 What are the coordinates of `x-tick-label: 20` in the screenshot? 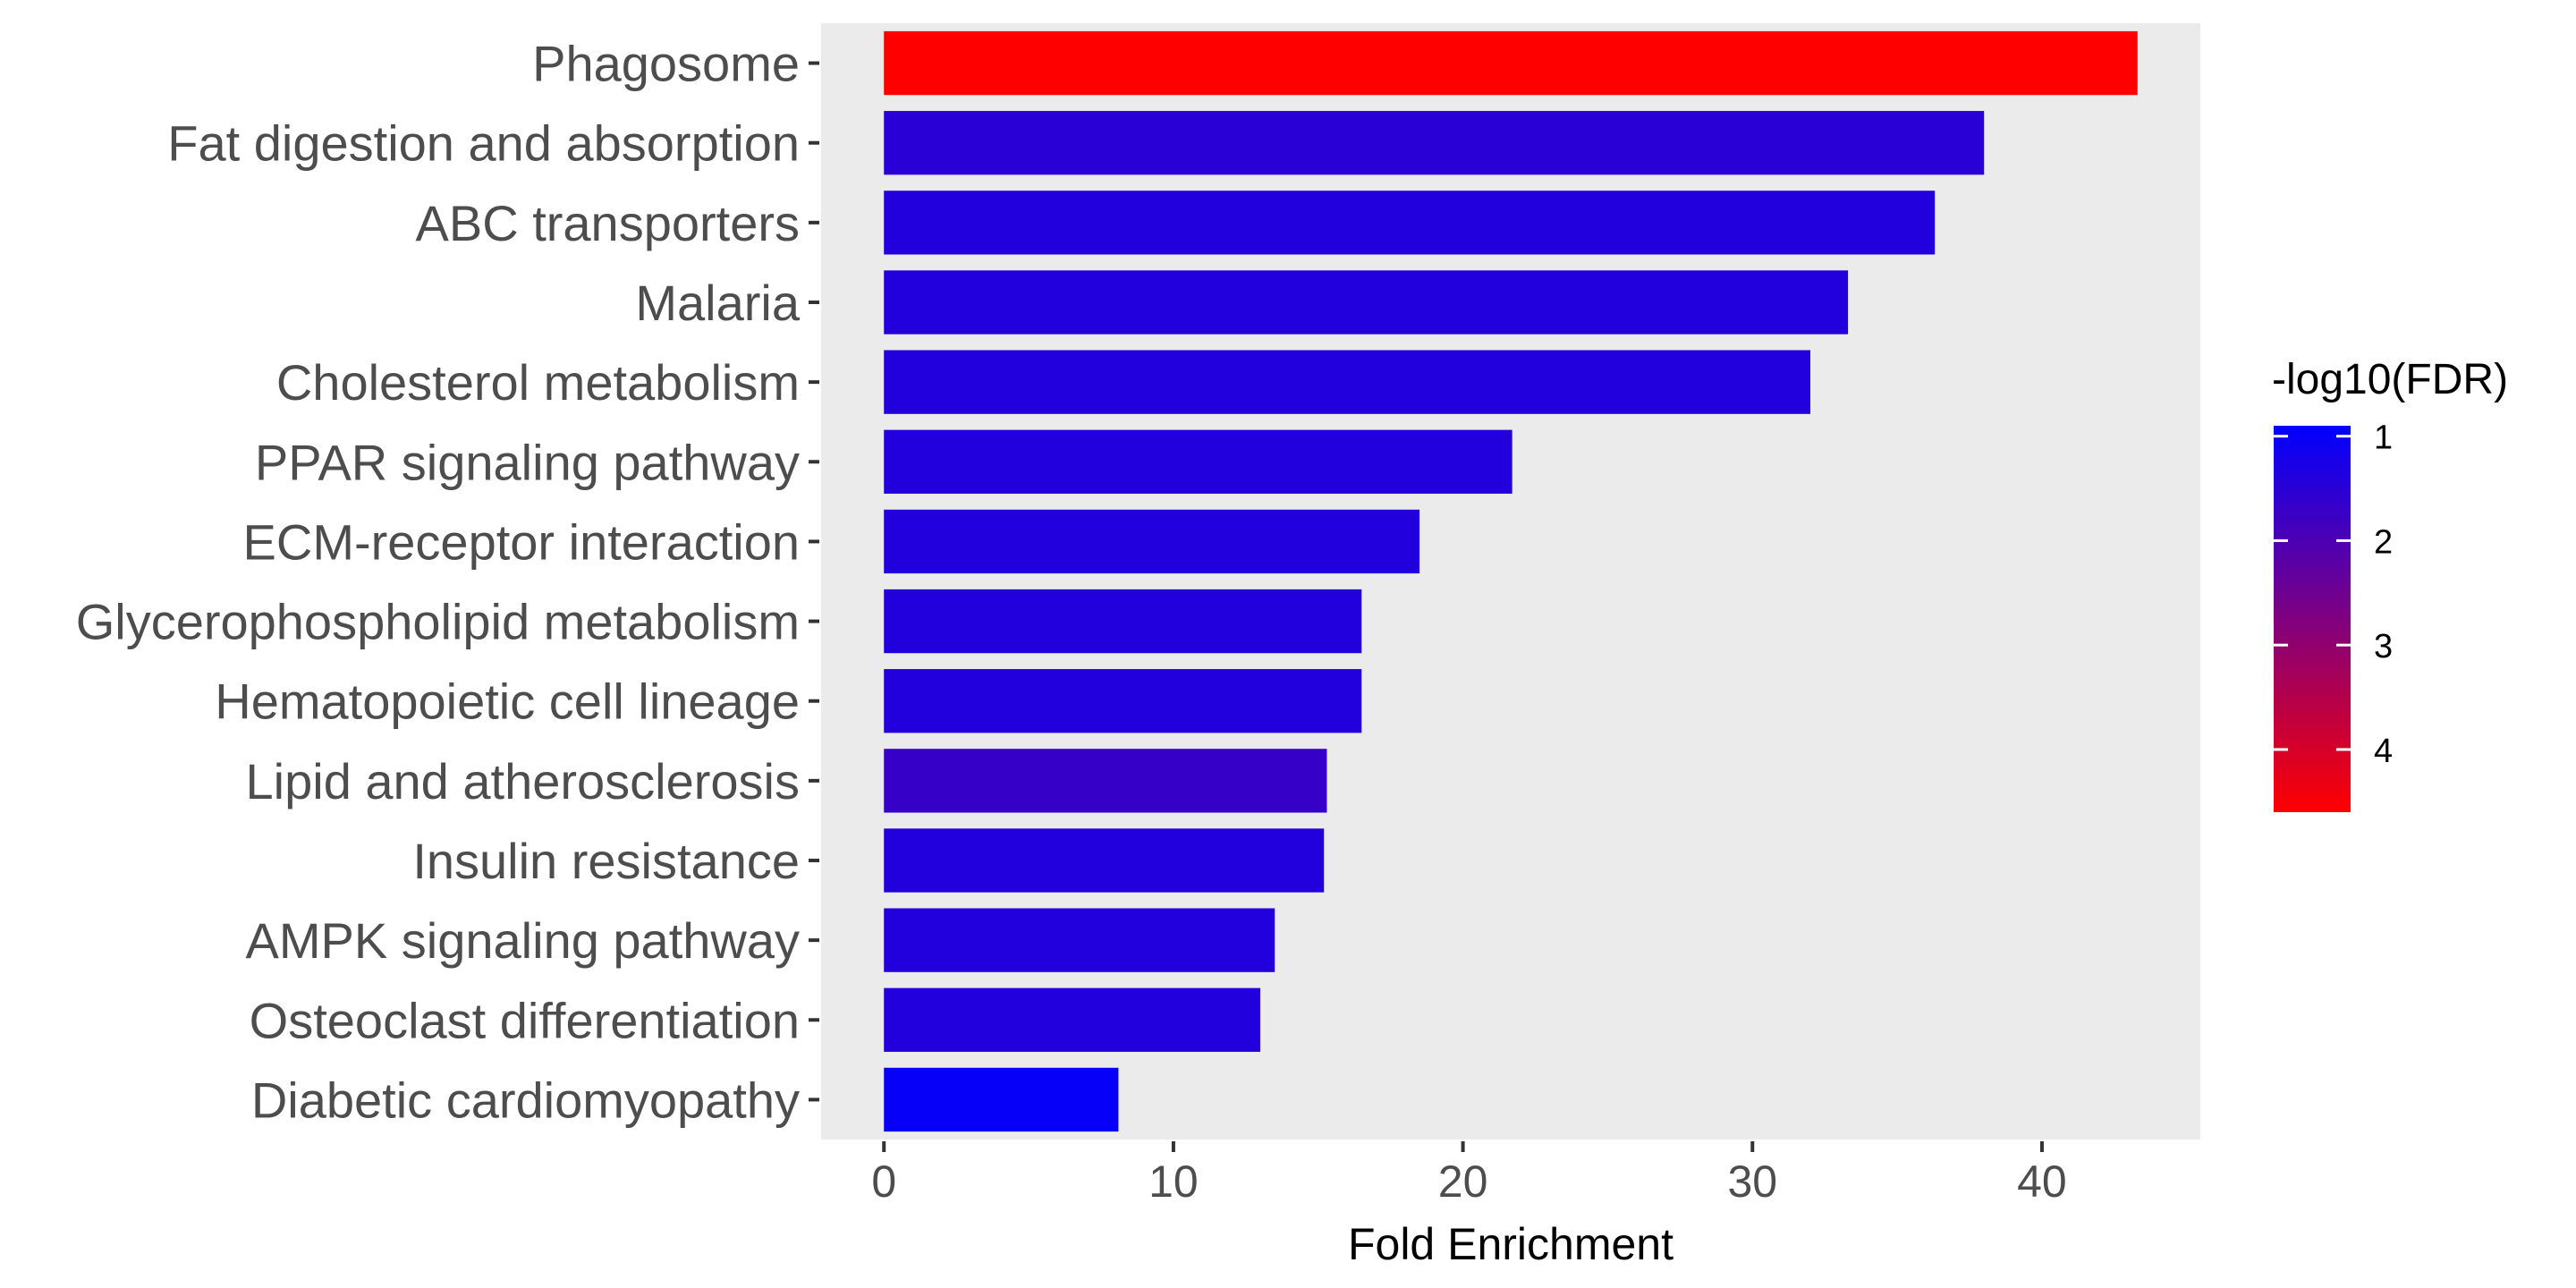 It's located at (1463, 1182).